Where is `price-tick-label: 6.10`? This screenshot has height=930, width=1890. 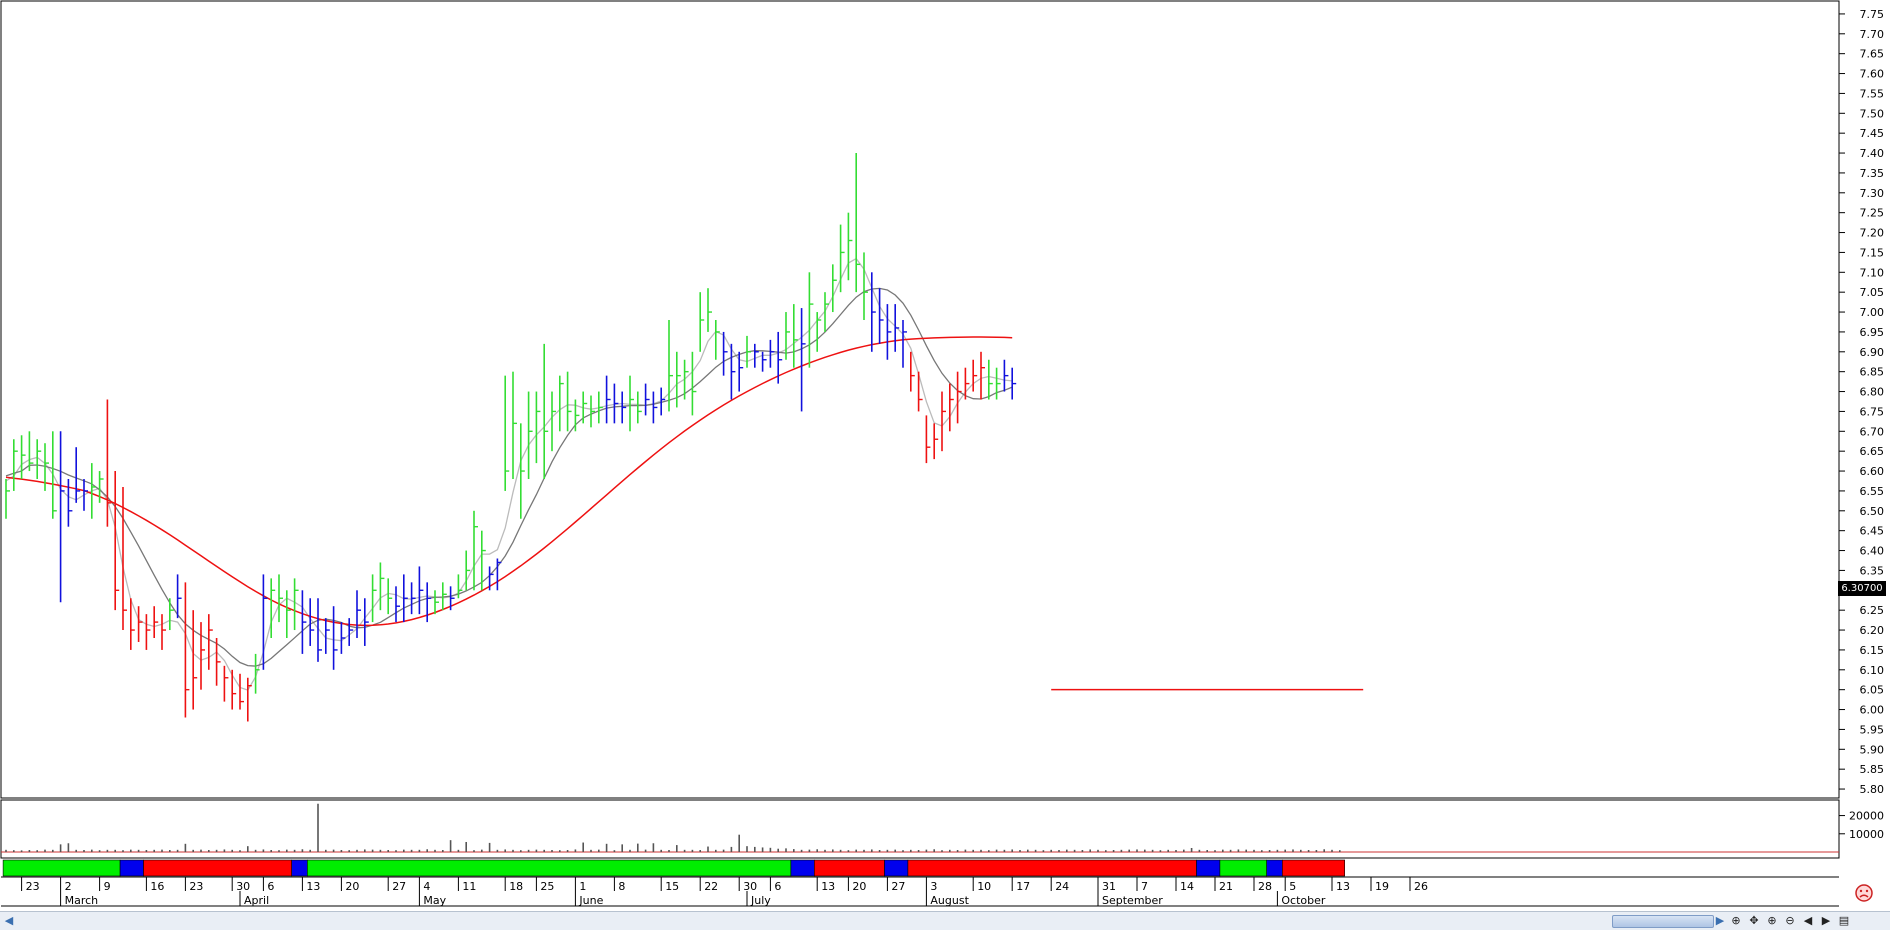 price-tick-label: 6.10 is located at coordinates (1872, 670).